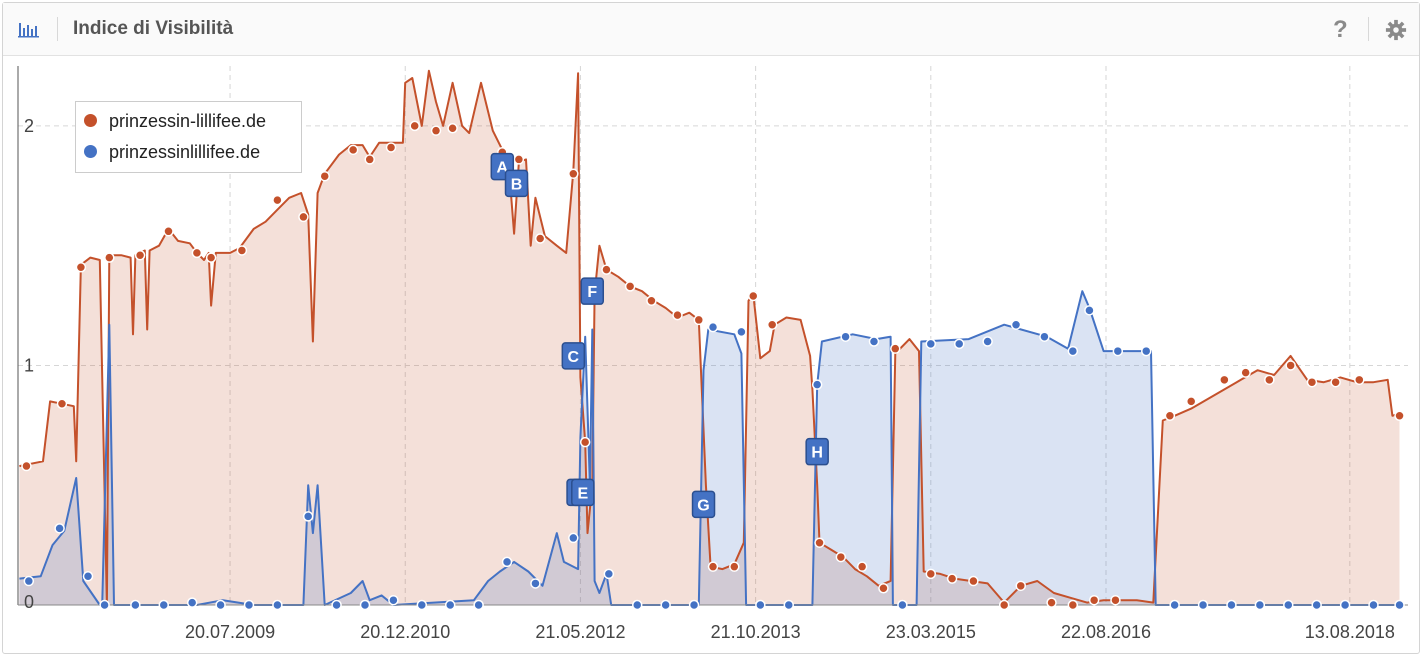 This screenshot has width=1424, height=659. Describe the element at coordinates (405, 632) in the screenshot. I see `x-tick-label: 20.12.2010` at that location.